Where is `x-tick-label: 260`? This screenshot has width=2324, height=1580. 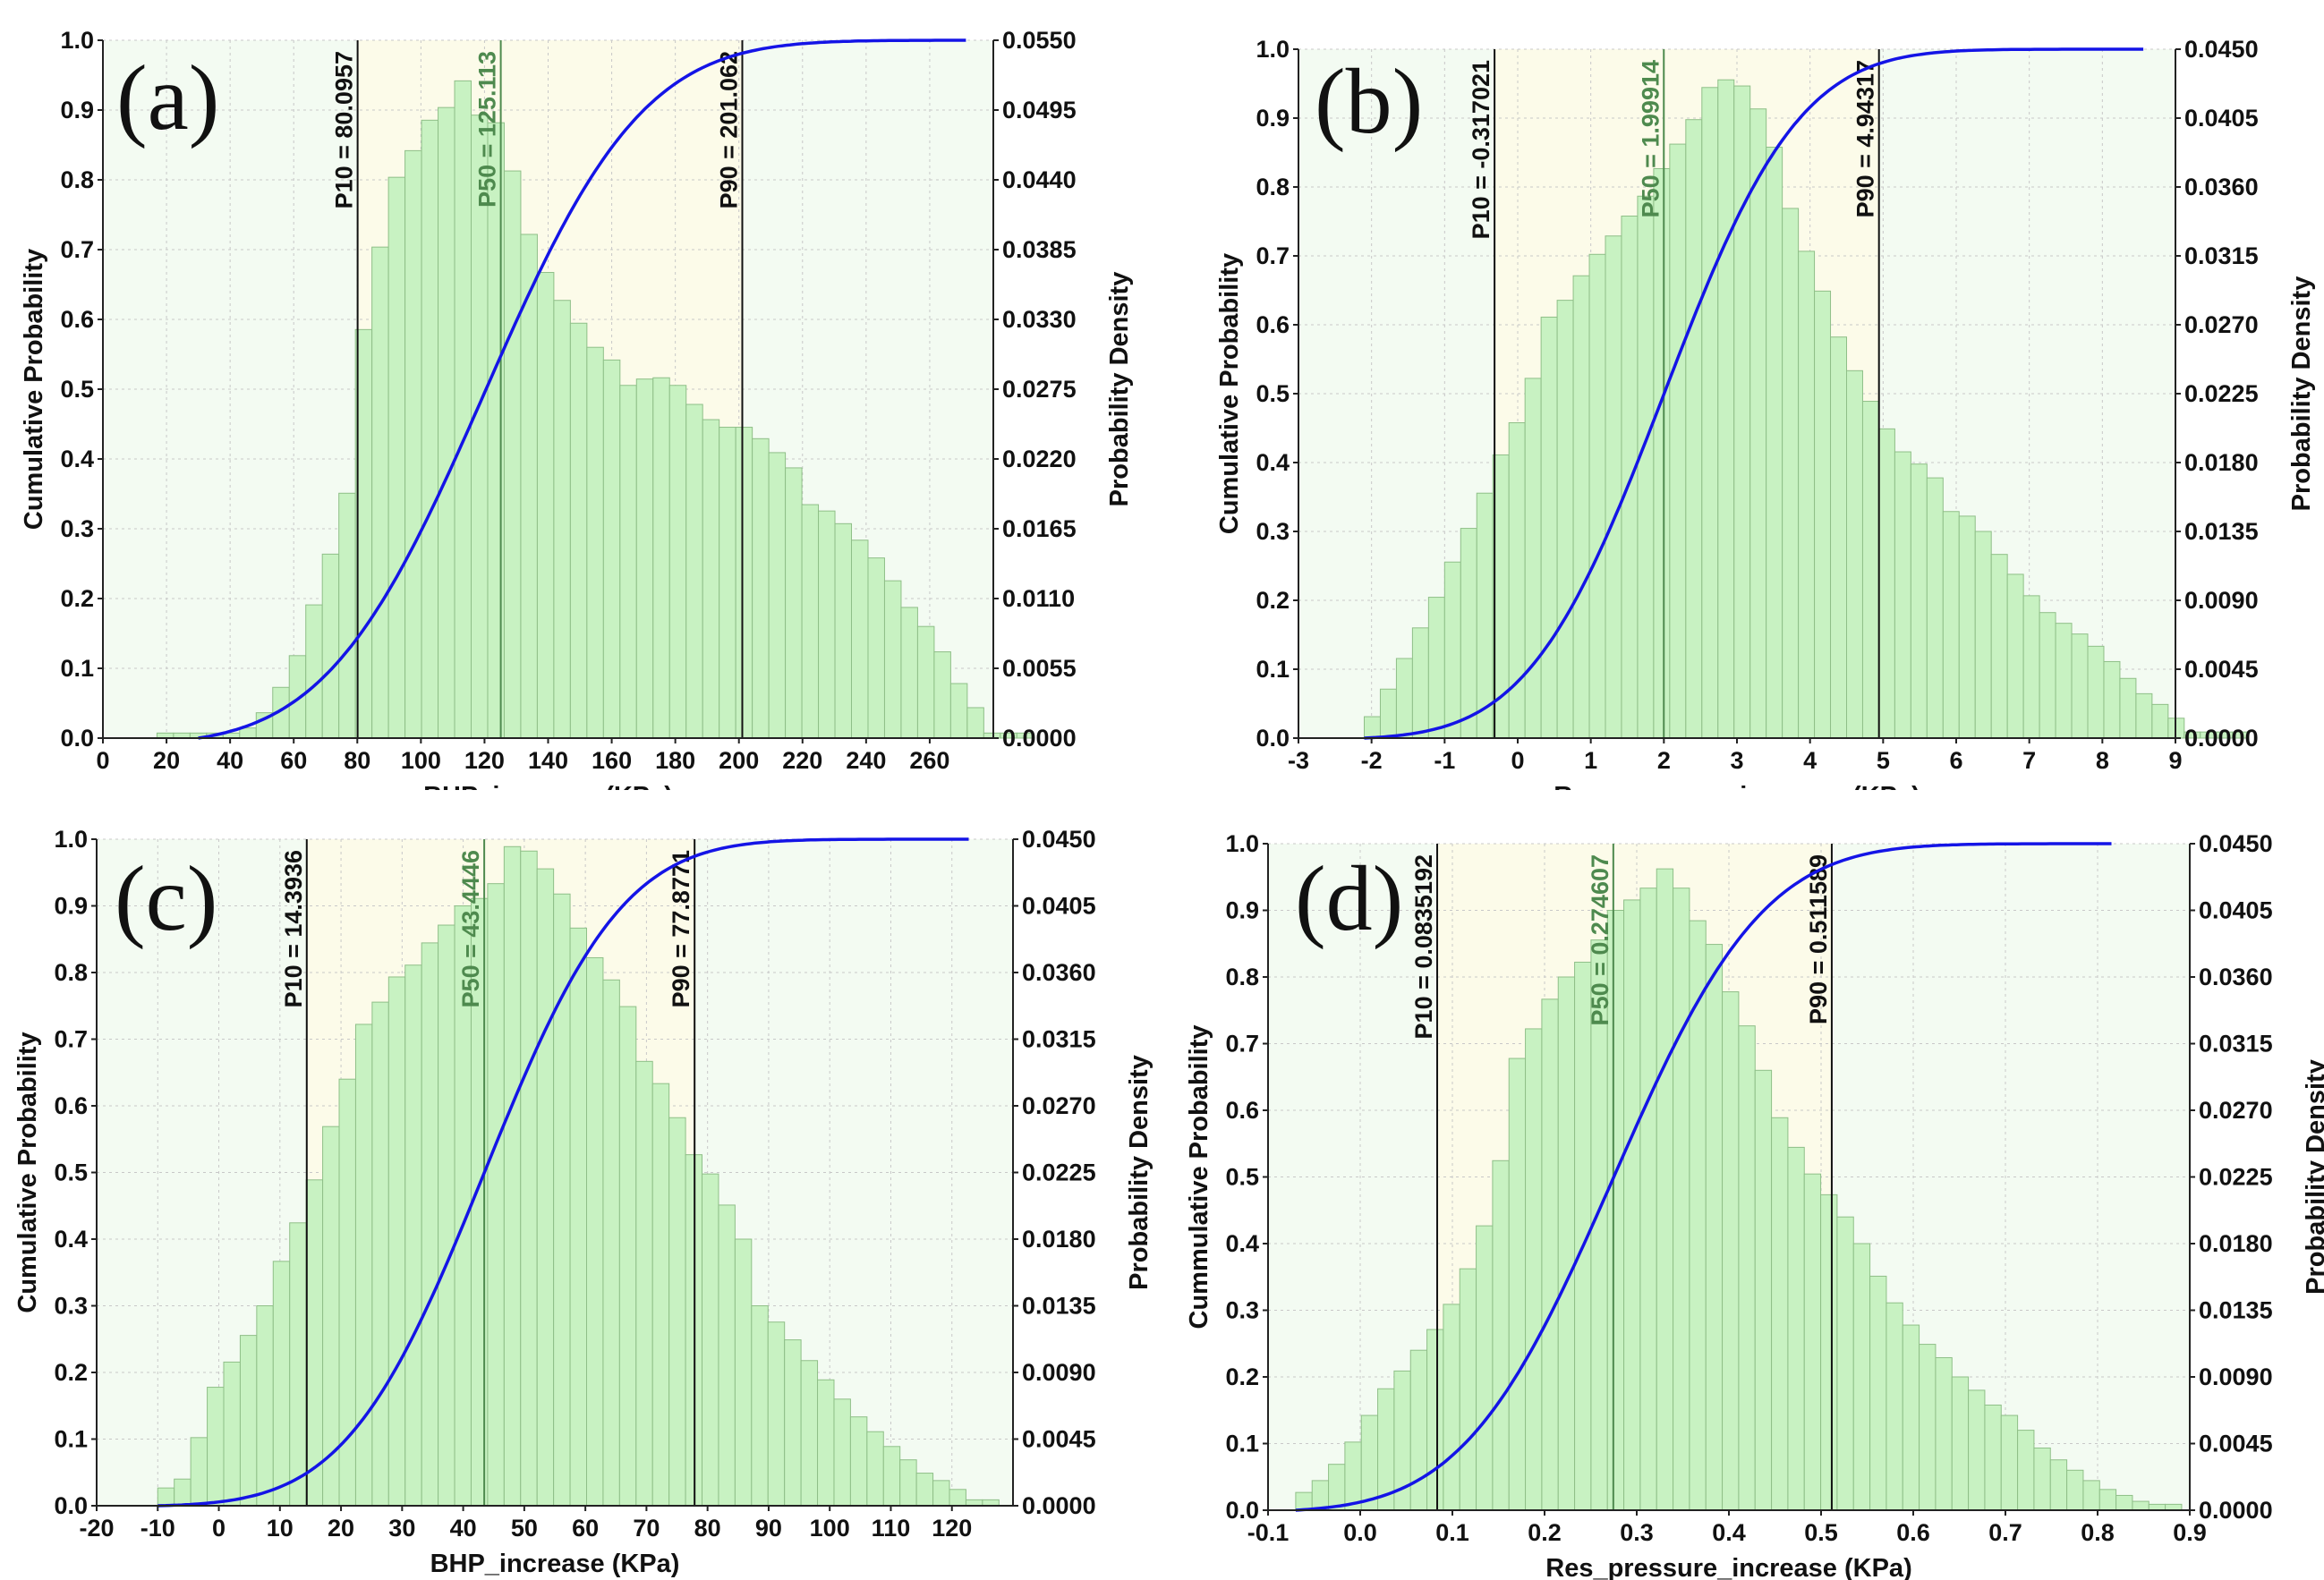 x-tick-label: 260 is located at coordinates (929, 760).